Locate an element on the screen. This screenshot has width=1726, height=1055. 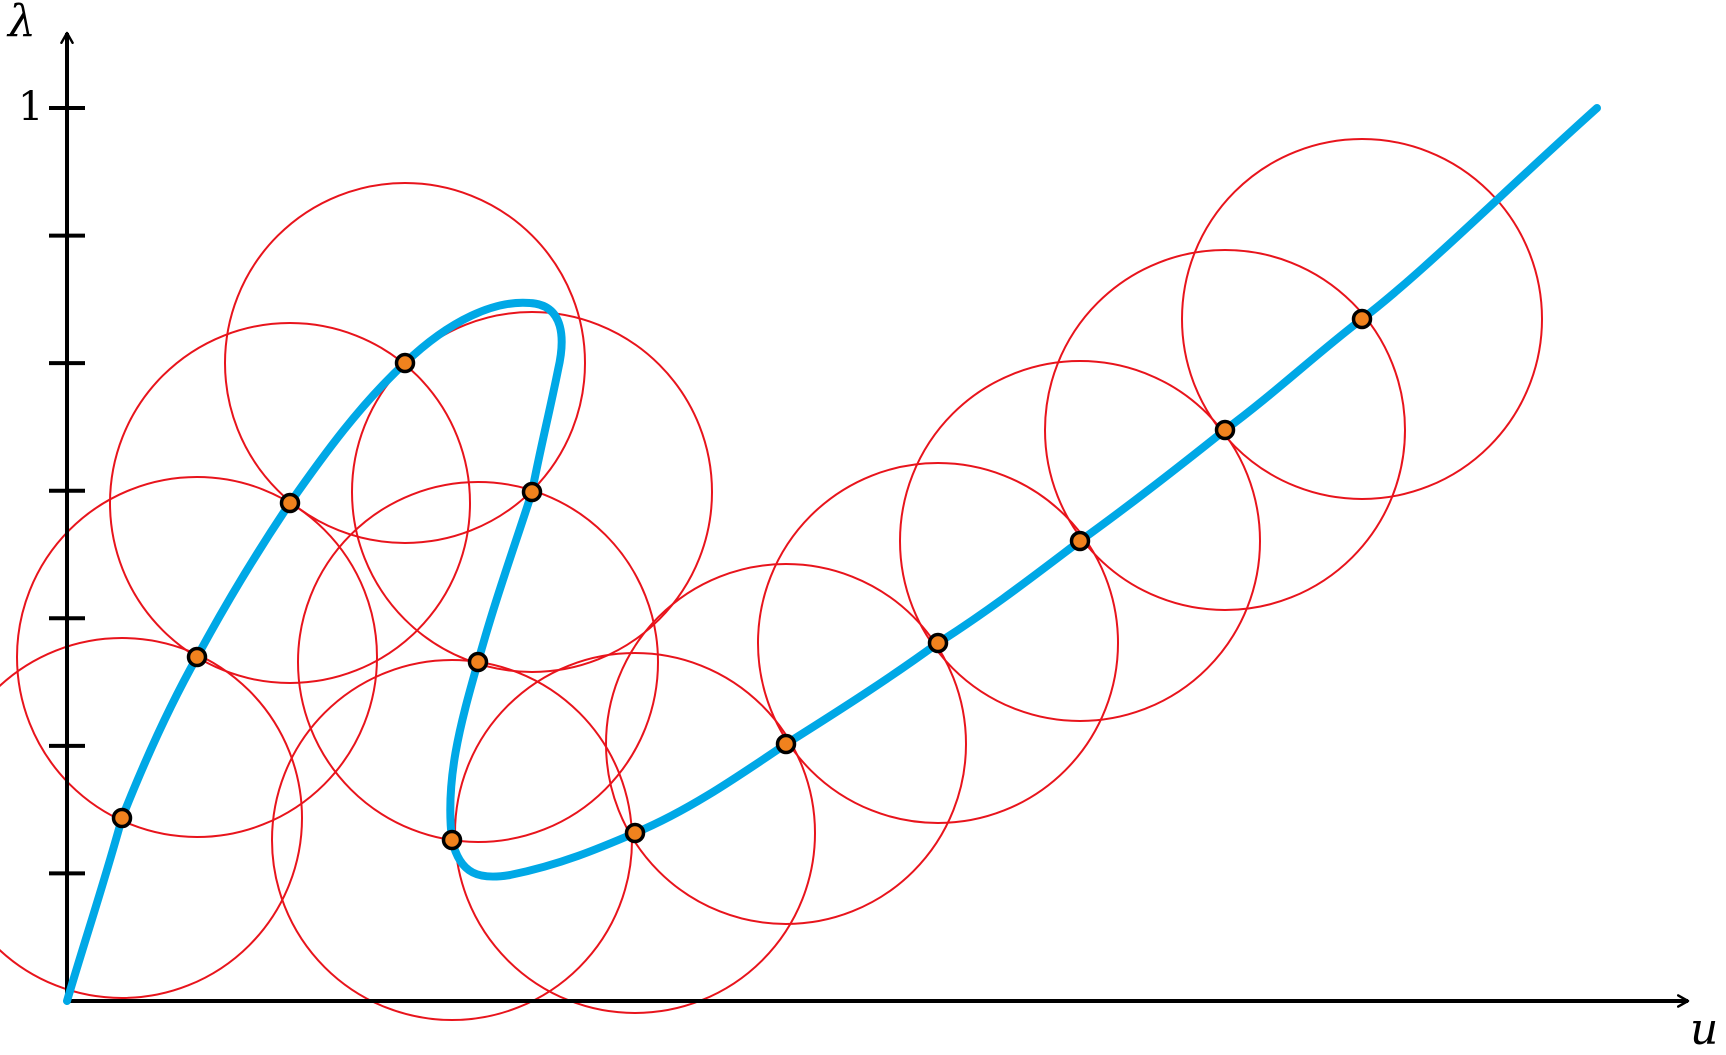
y-tick-label-1: 1 is located at coordinates (30, 107).